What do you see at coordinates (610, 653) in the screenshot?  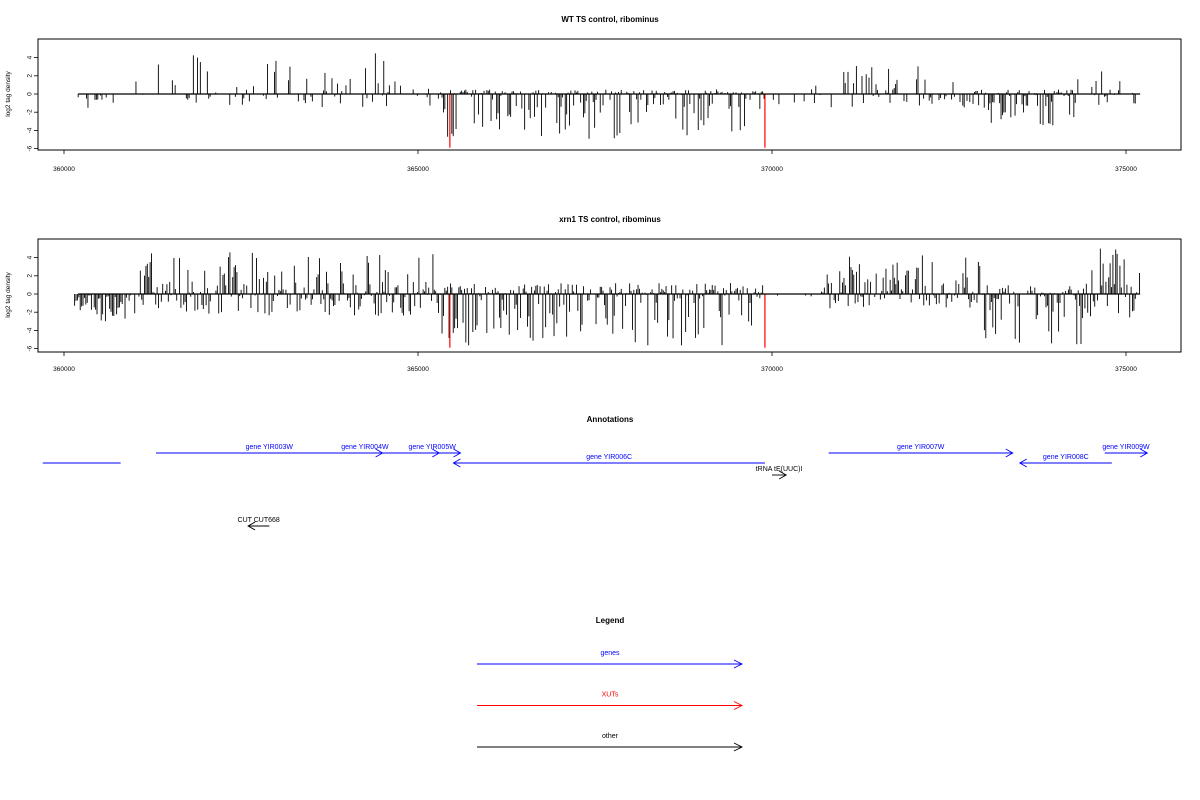 I see `legend-item-label: genes` at bounding box center [610, 653].